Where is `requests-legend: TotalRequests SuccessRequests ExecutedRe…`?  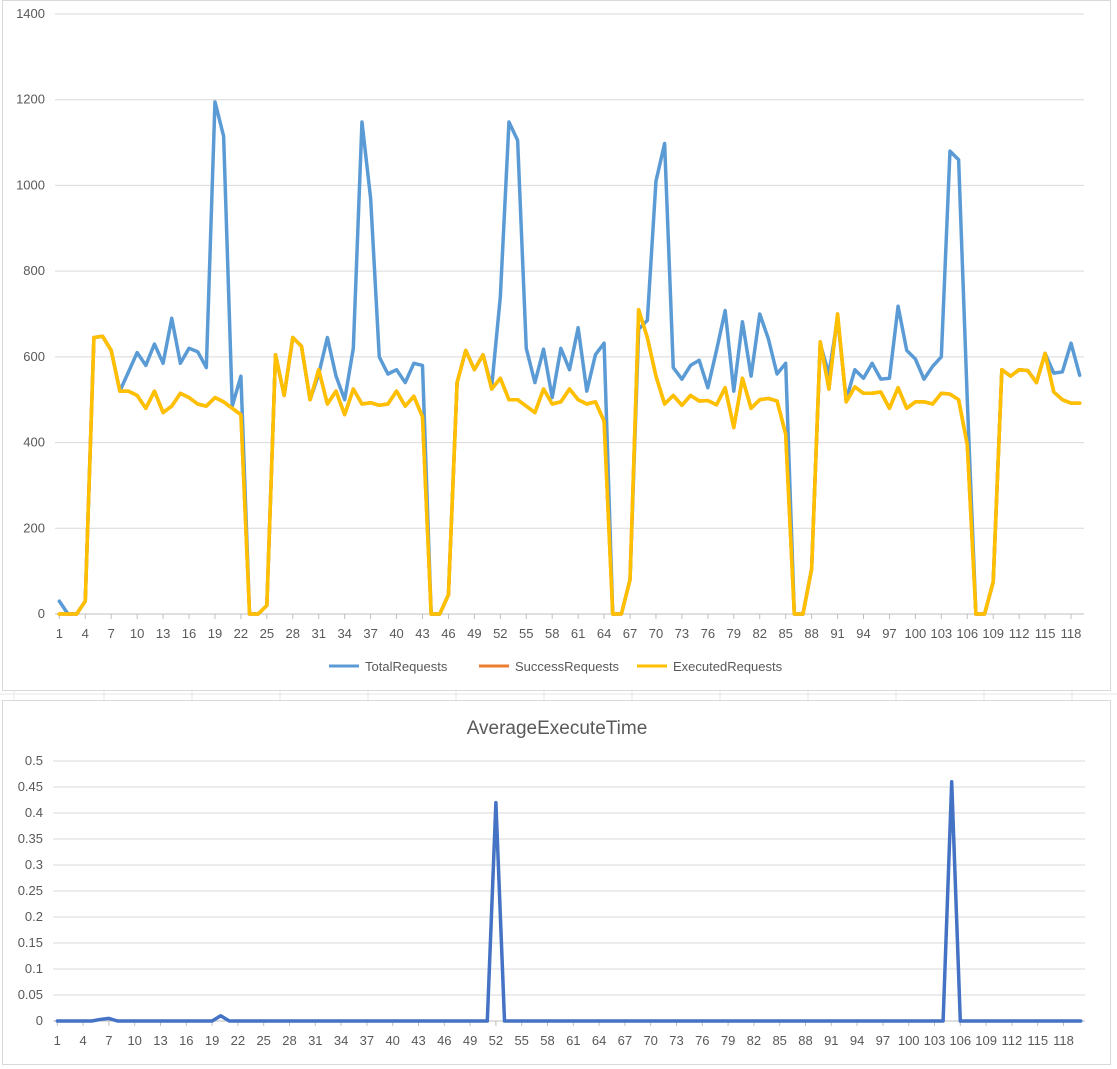
requests-legend: TotalRequests SuccessRequests ExecutedRe… is located at coordinates (556, 666).